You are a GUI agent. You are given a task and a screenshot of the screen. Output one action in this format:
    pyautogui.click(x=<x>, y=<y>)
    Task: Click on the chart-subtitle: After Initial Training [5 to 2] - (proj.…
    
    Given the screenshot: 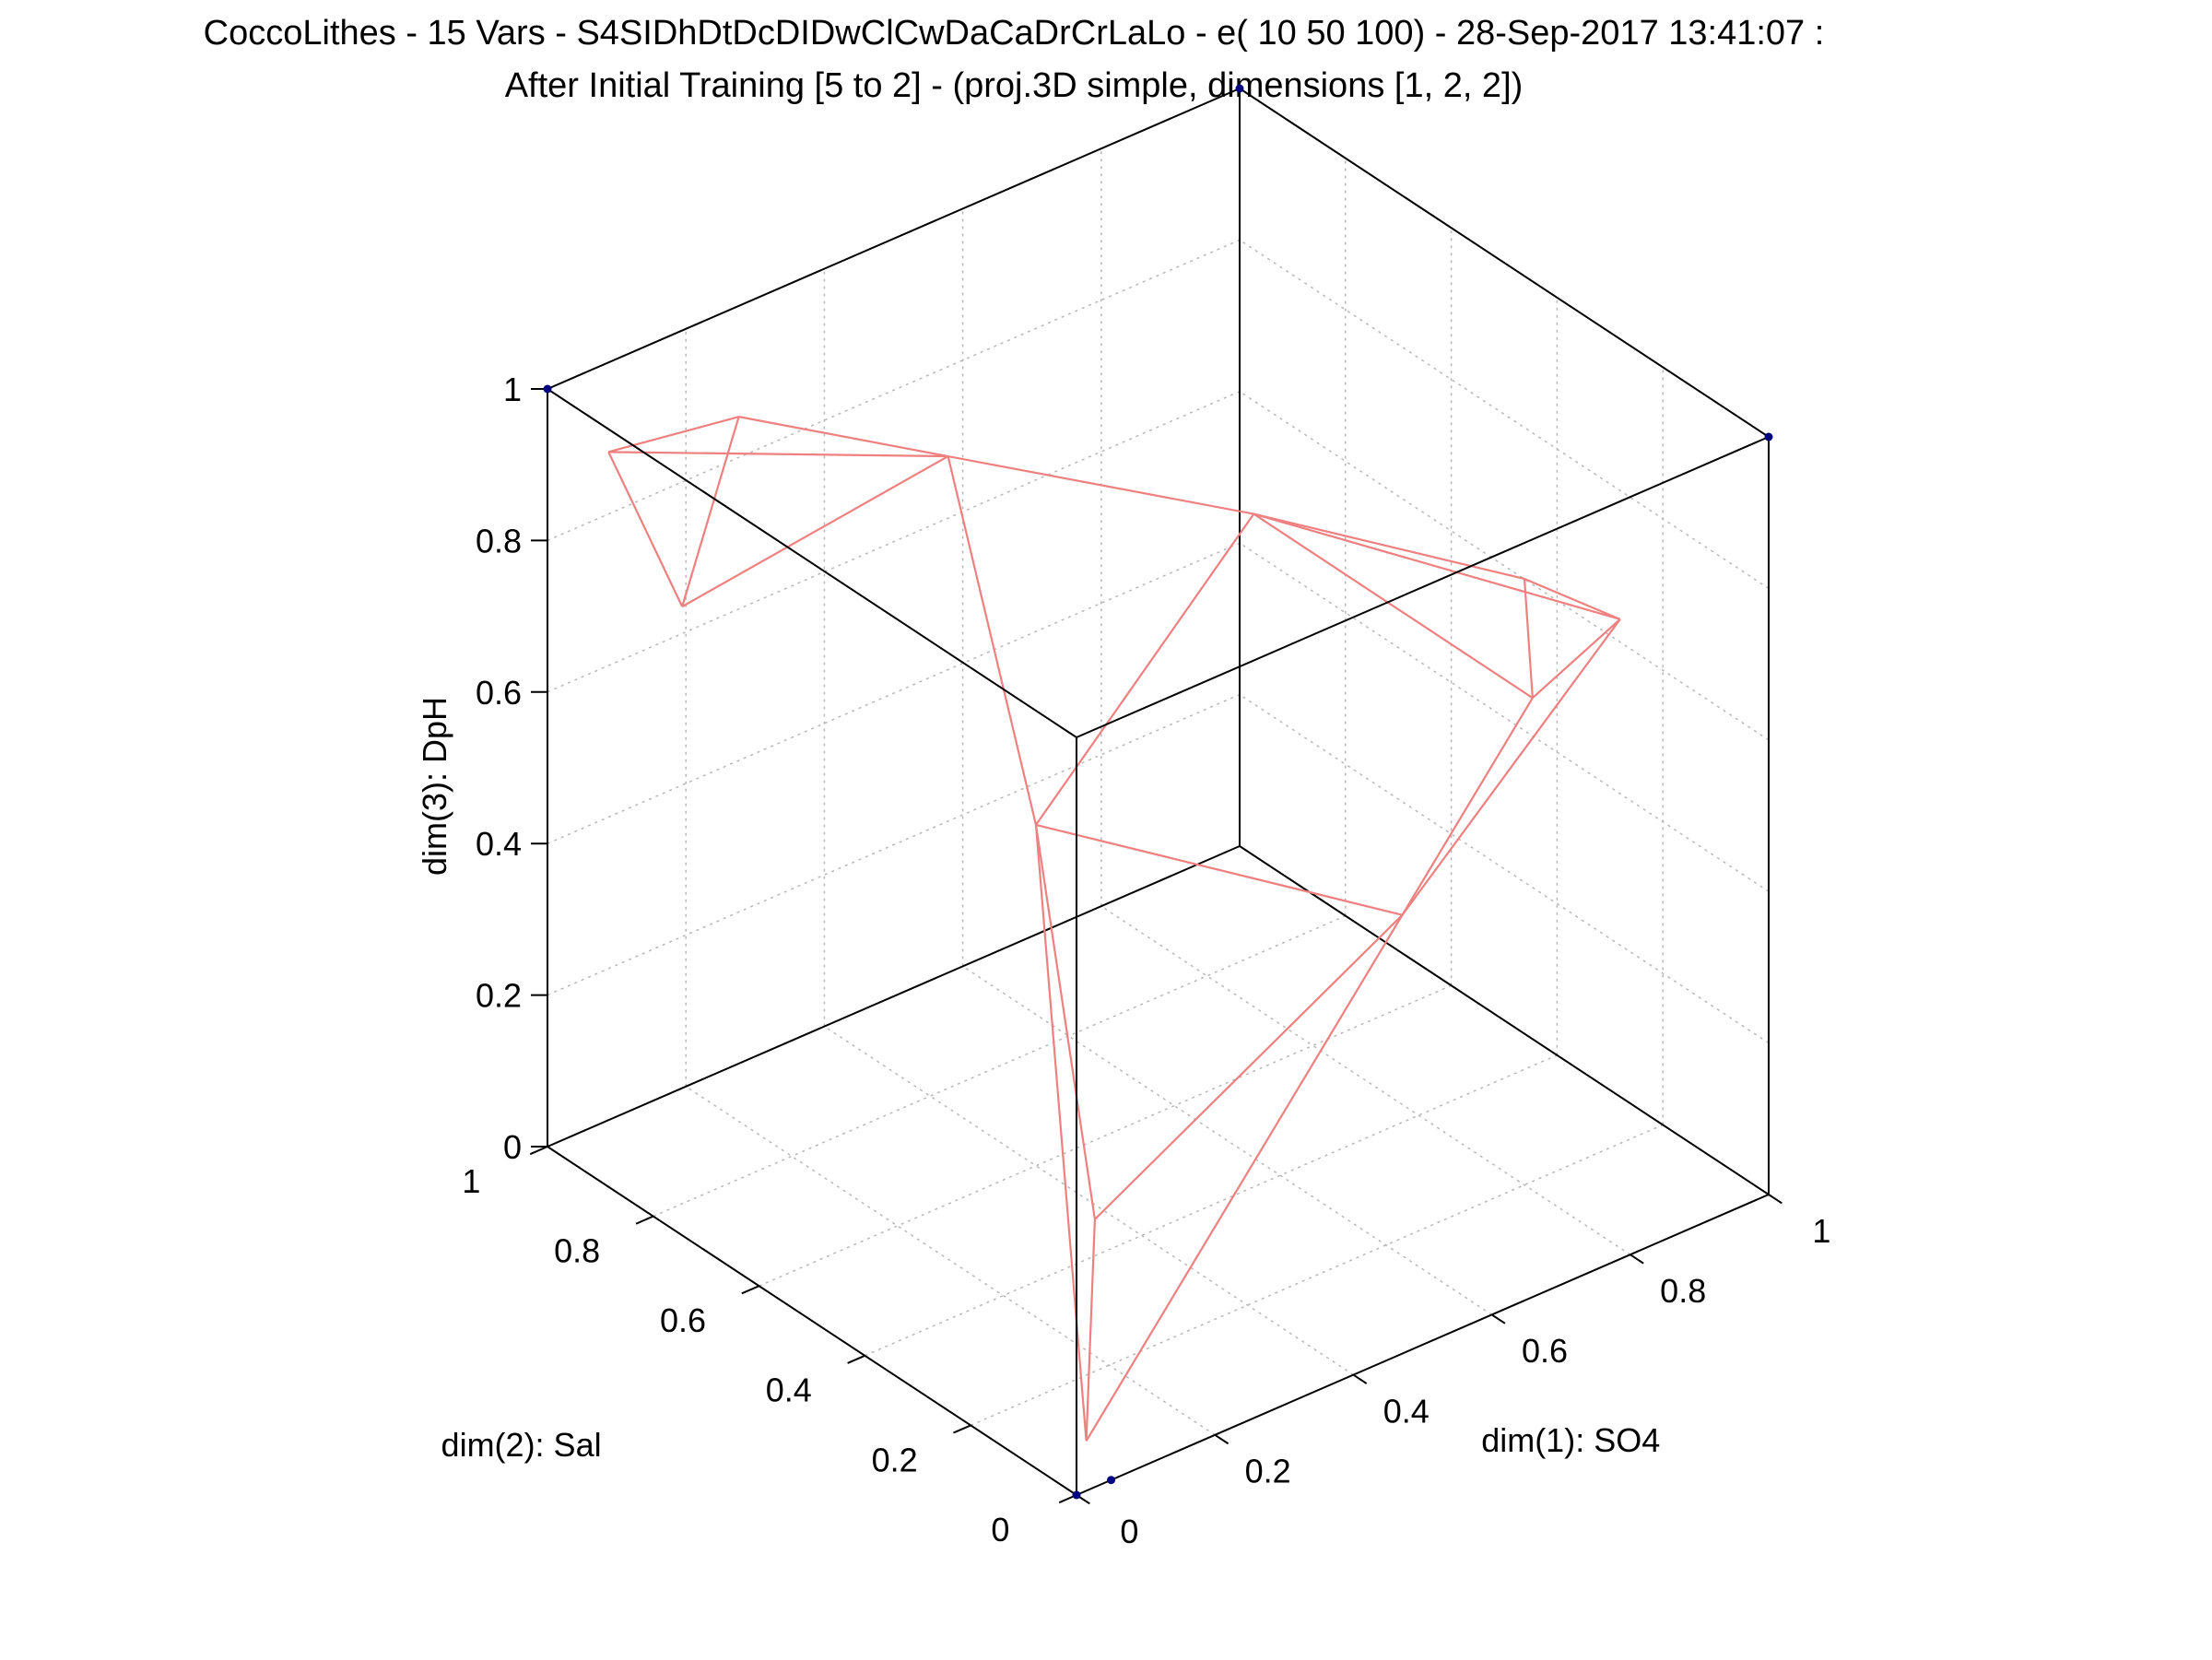 What is the action you would take?
    pyautogui.click(x=1014, y=85)
    